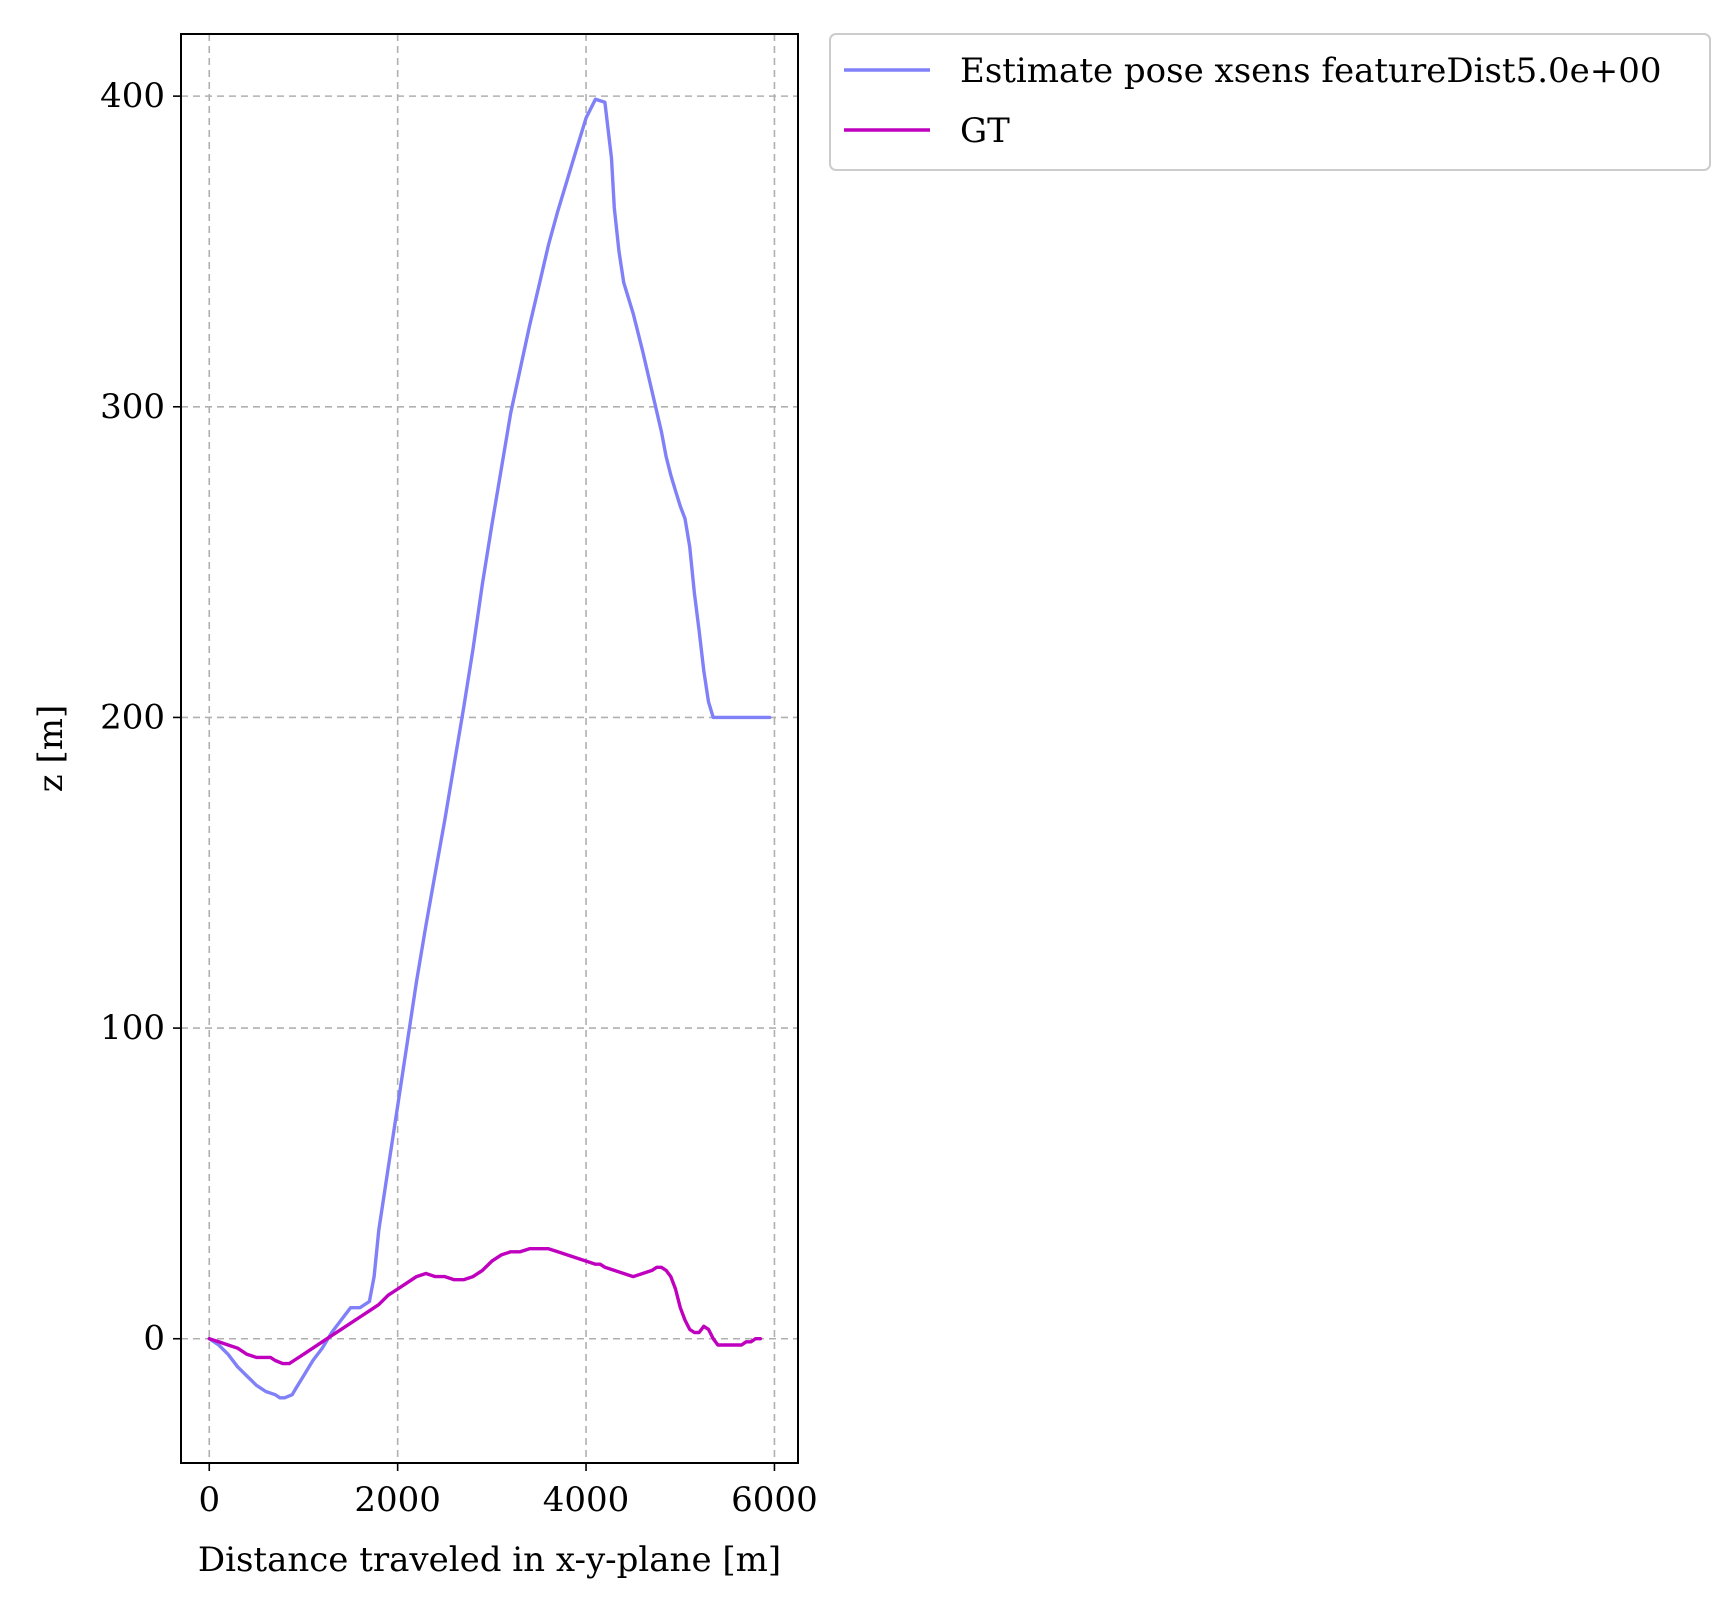  What do you see at coordinates (209, 1500) in the screenshot?
I see `x-tick-label: 0` at bounding box center [209, 1500].